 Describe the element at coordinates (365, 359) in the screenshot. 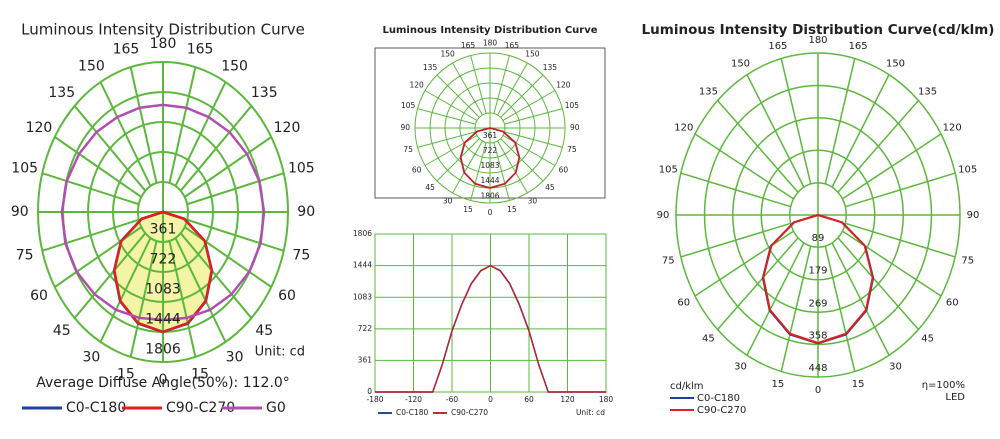

I see `y-tick-label: 361` at that location.